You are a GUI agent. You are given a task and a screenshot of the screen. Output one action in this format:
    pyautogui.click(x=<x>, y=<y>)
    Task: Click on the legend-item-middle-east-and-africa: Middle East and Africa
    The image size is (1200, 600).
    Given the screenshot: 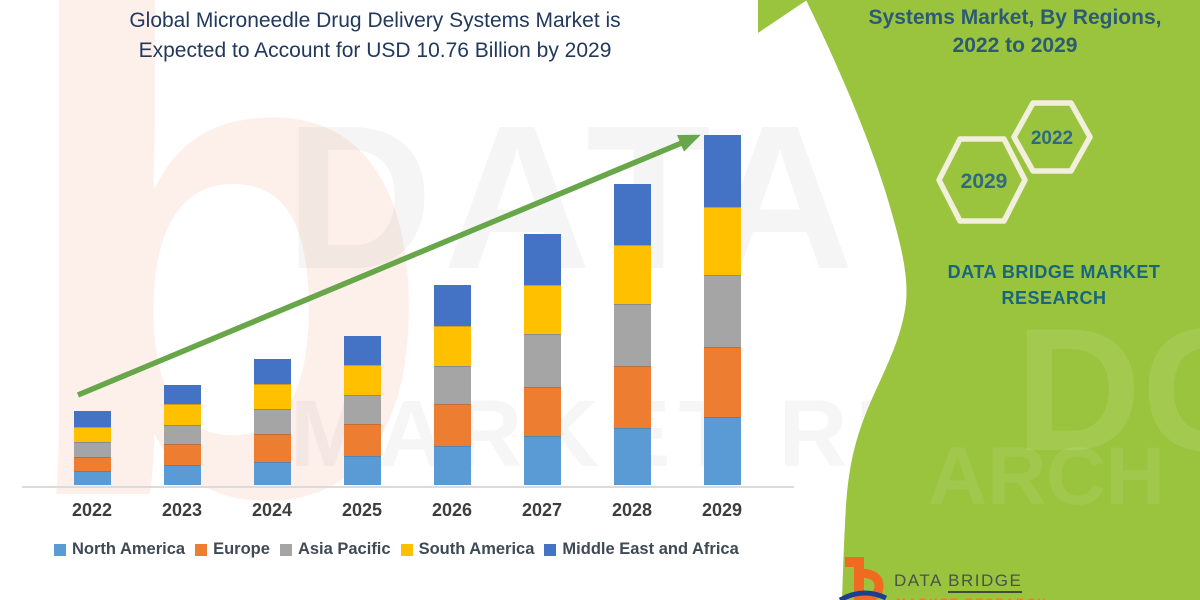 What is the action you would take?
    pyautogui.click(x=641, y=549)
    